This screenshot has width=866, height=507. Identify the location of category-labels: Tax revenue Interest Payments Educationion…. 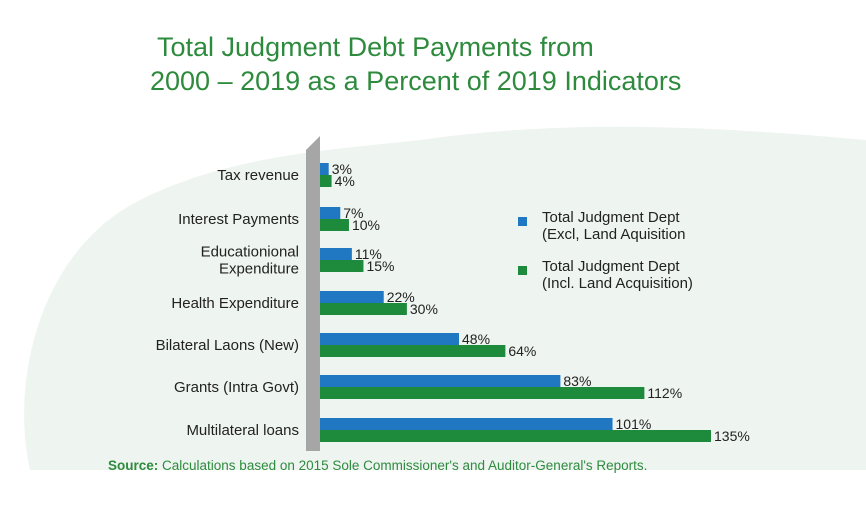
(227, 303).